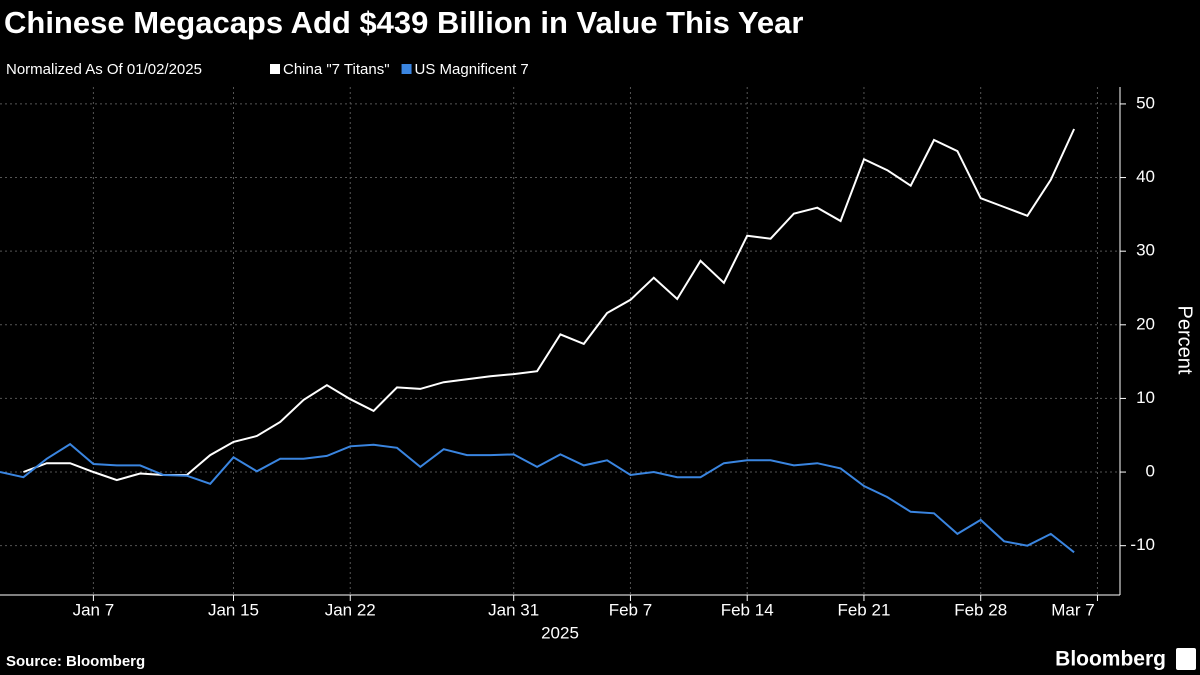  I want to click on brand-icon, so click(1186, 659).